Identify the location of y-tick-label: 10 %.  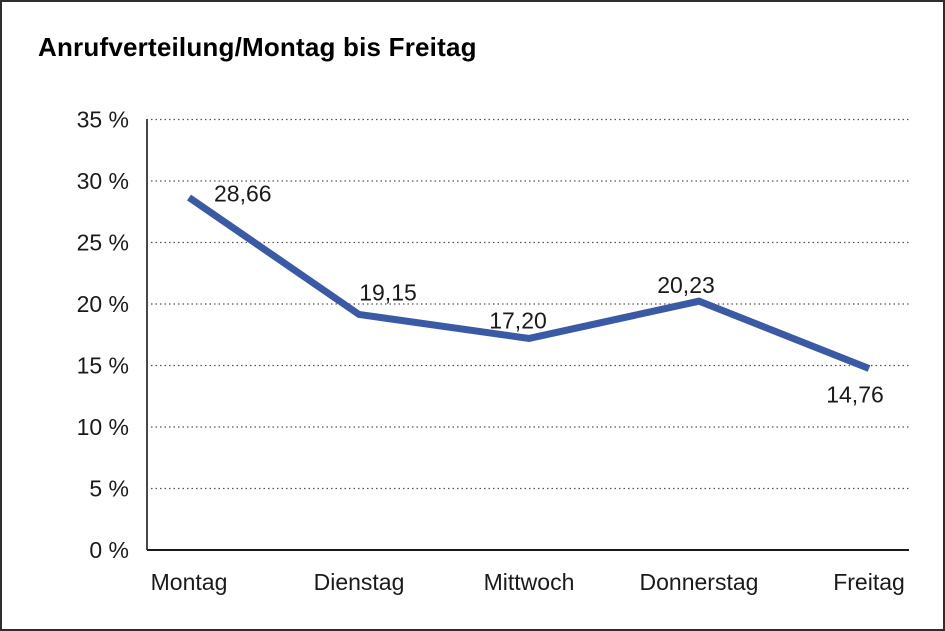
(103, 427).